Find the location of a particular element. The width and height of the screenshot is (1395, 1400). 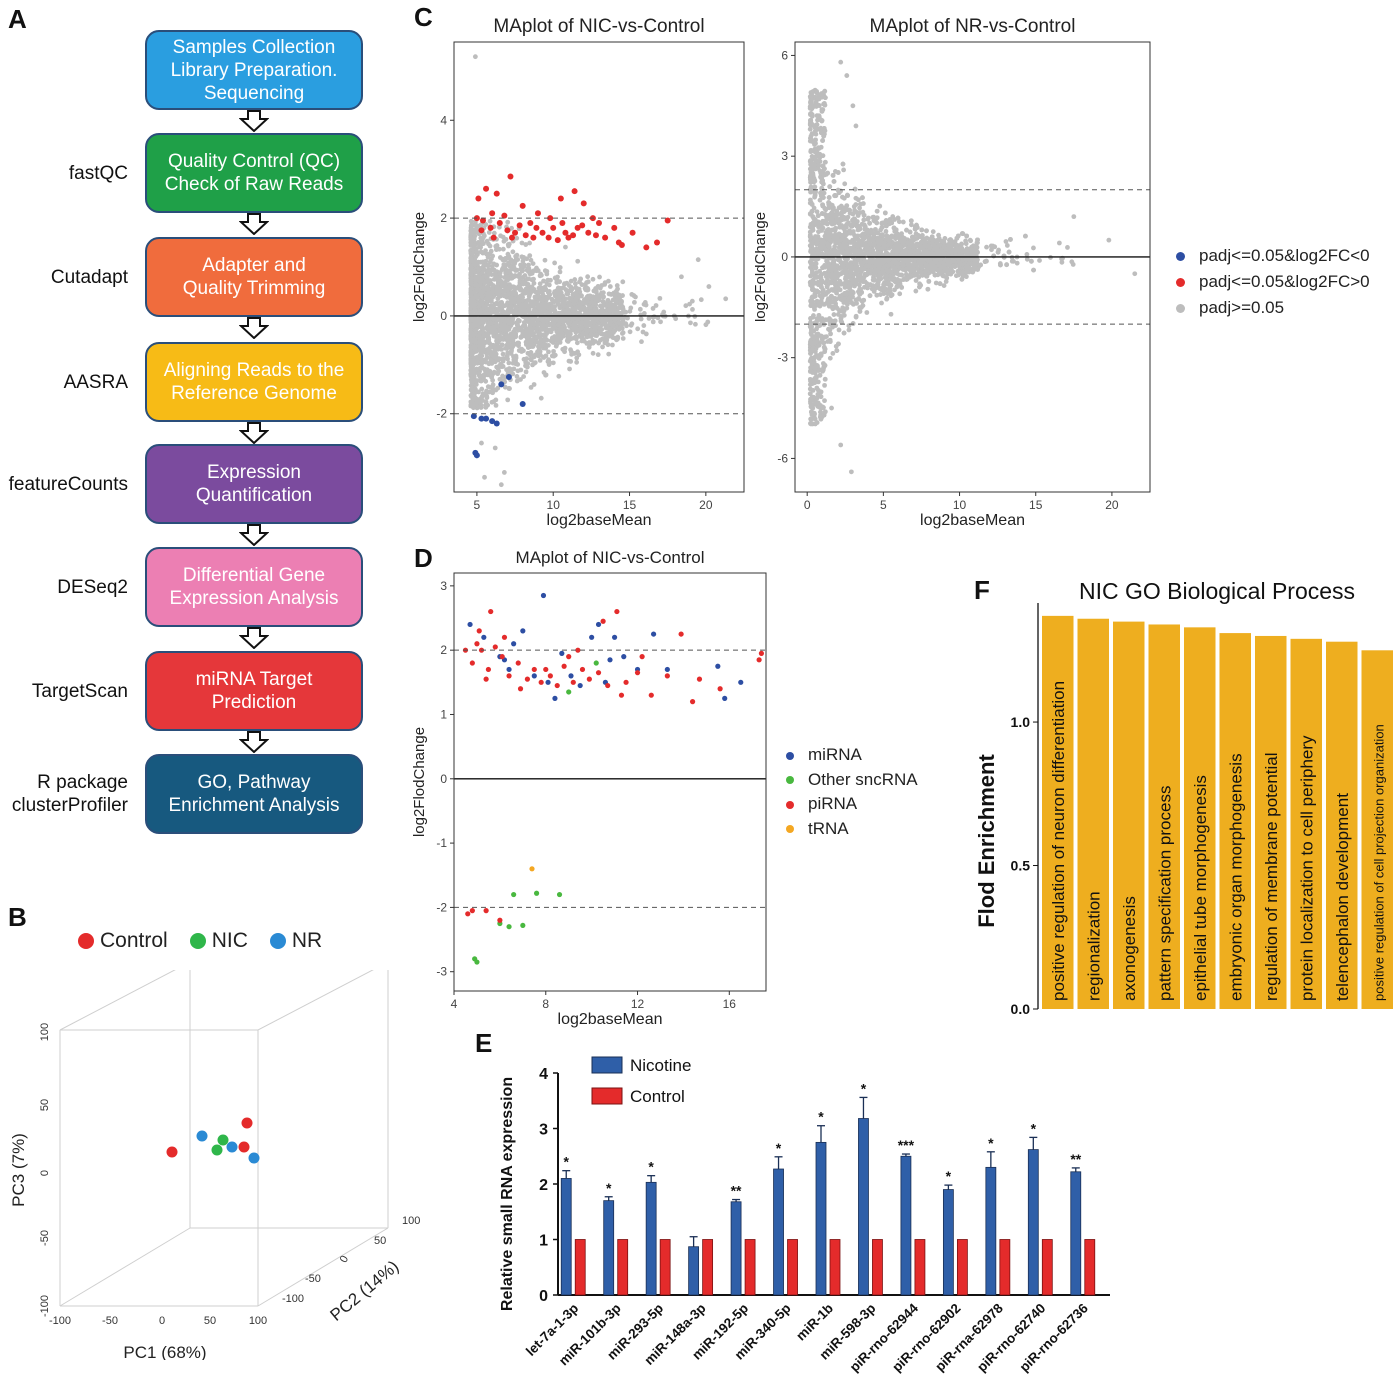

down-arrow-icon is located at coordinates (254, 121).